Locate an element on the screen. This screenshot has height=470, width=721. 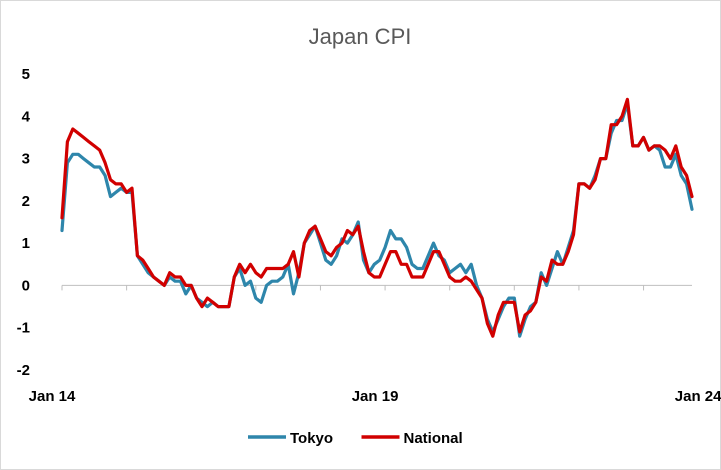
y-tick-label: 2 is located at coordinates (26, 201).